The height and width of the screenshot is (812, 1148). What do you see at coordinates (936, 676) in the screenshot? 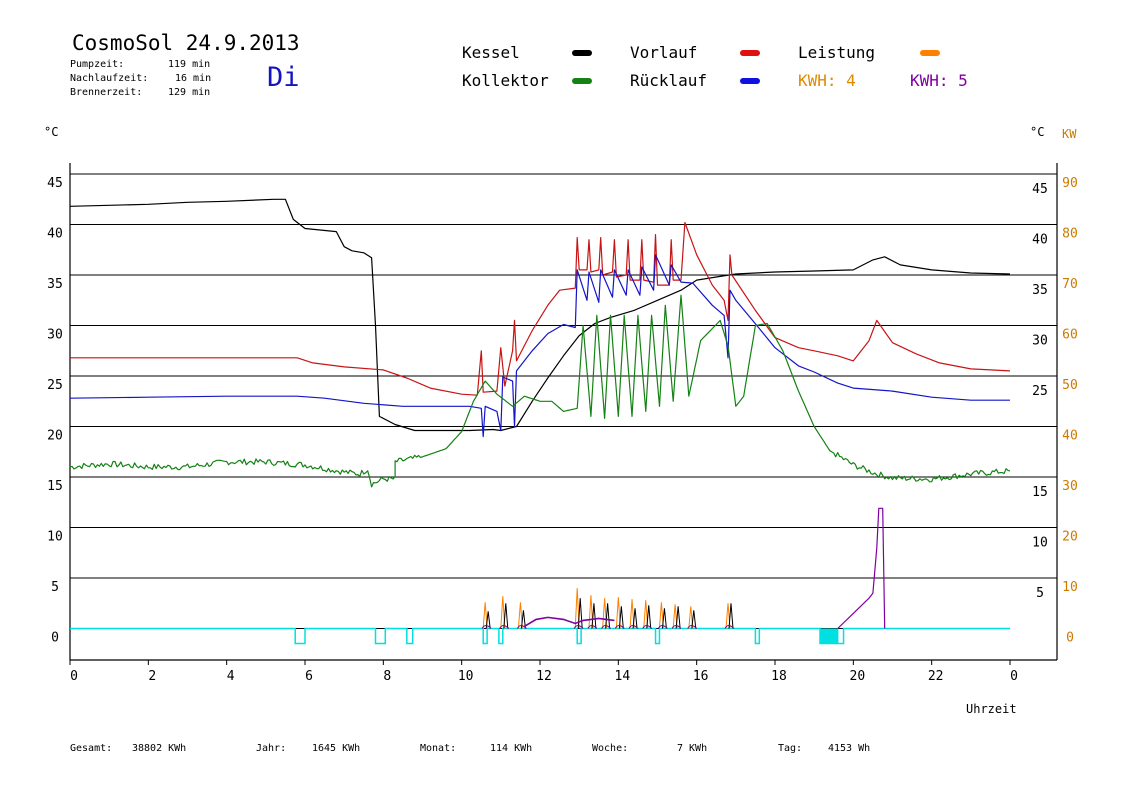
I see `x-tick-label: 22` at bounding box center [936, 676].